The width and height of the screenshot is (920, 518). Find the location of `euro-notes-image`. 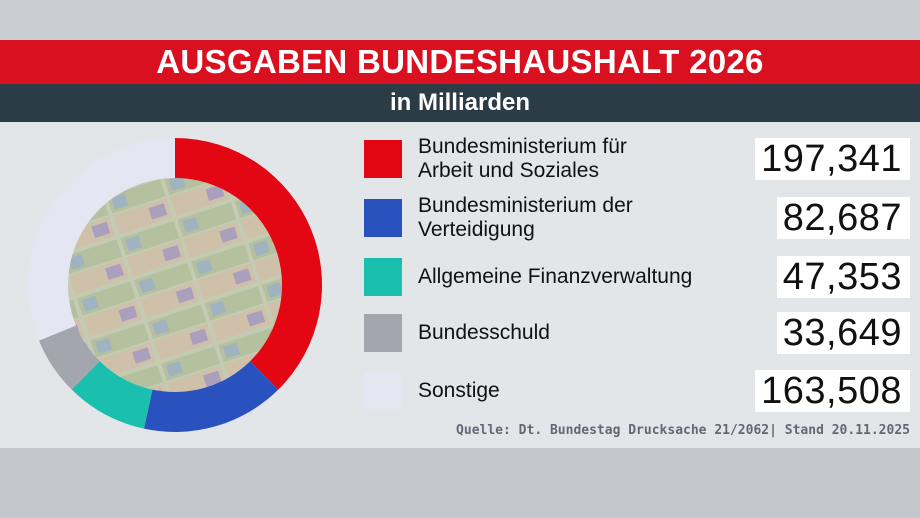

euro-notes-image is located at coordinates (175, 285).